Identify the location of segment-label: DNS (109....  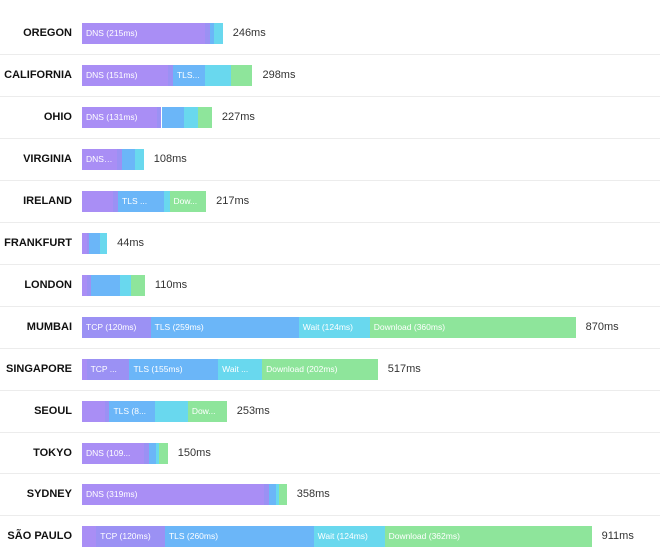
(108, 453).